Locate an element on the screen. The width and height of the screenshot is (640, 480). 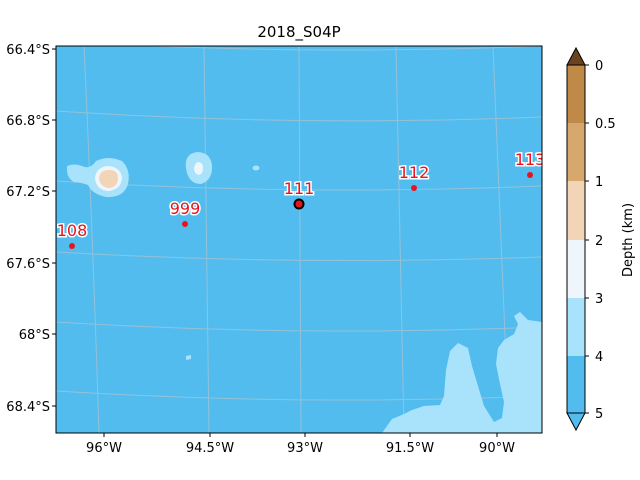
colorbar-extend-bottom is located at coordinates (576, 422).